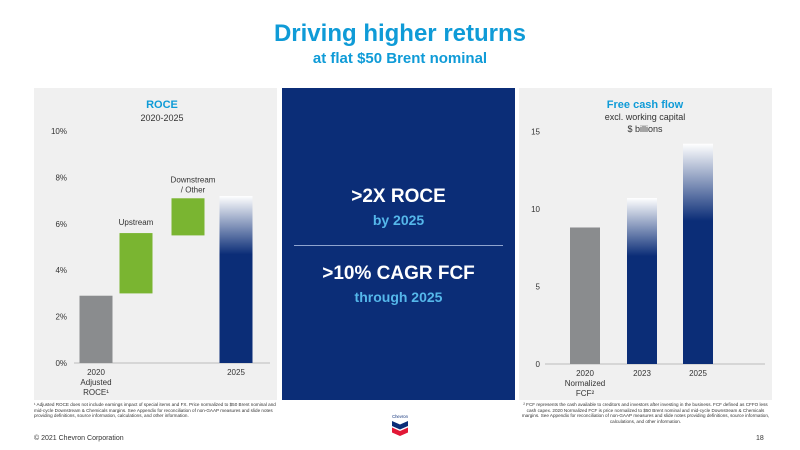 This screenshot has width=800, height=450. What do you see at coordinates (400, 33) in the screenshot?
I see `slide-title: Driving higher returns` at bounding box center [400, 33].